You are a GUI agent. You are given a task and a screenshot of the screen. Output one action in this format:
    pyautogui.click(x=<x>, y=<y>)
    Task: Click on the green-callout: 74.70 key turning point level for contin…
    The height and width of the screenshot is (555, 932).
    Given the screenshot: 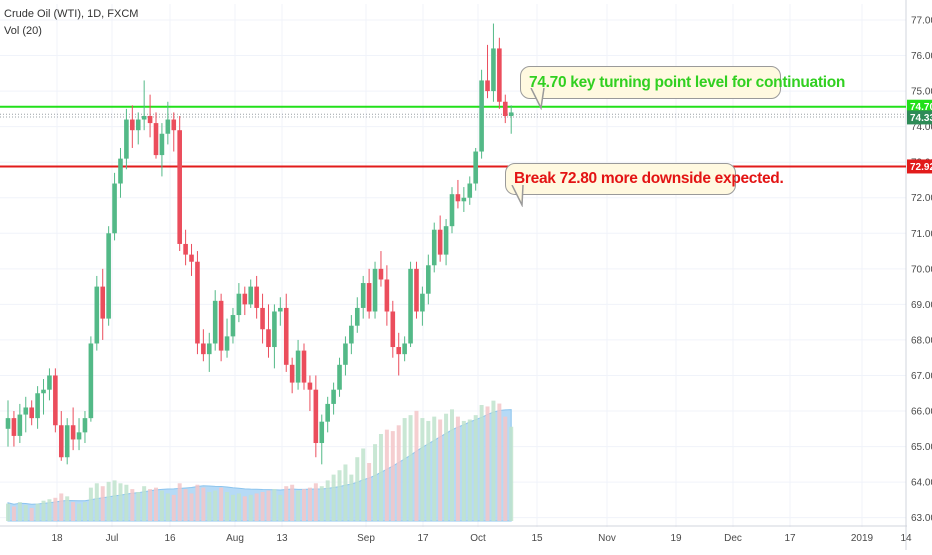 What is the action you would take?
    pyautogui.click(x=682, y=82)
    